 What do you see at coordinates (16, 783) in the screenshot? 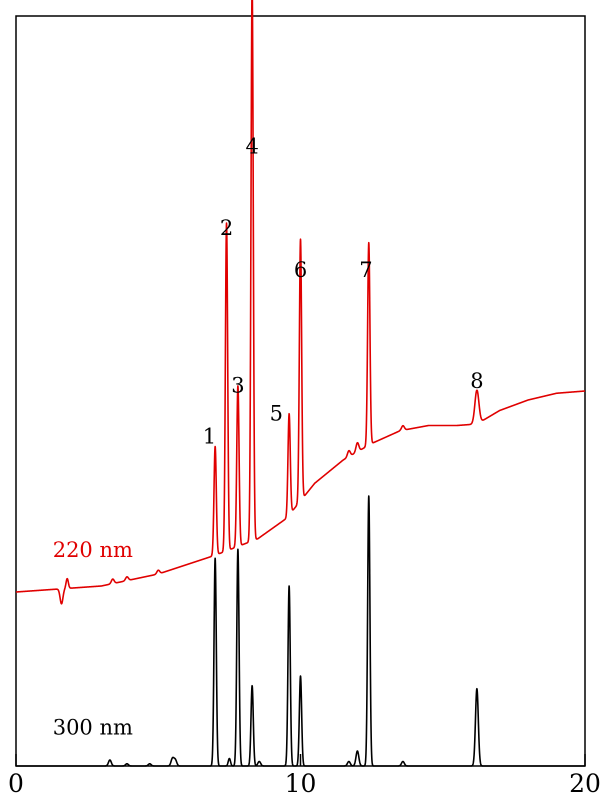
I see `x-tick-label: 0` at bounding box center [16, 783].